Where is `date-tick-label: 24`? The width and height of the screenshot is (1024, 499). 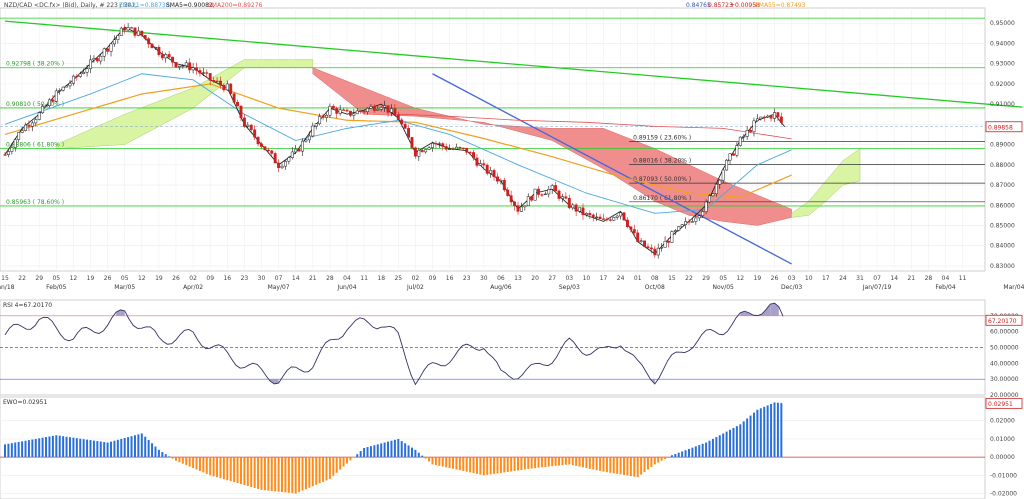
date-tick-label: 24 is located at coordinates (843, 278).